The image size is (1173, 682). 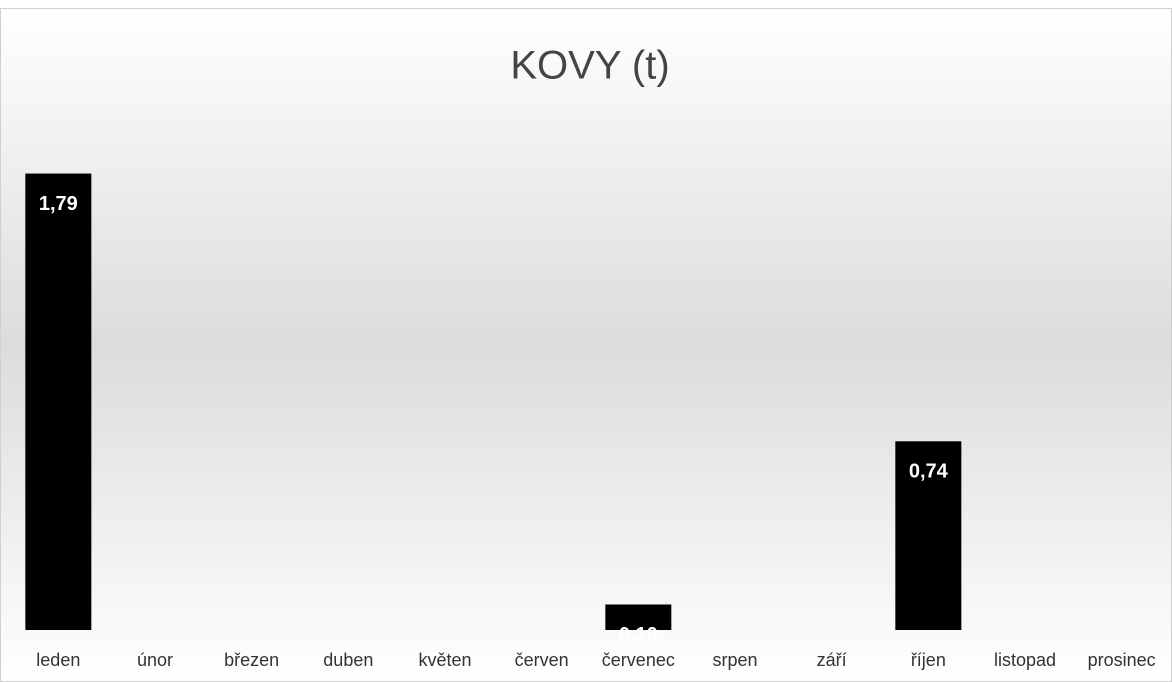 What do you see at coordinates (1122, 660) in the screenshot?
I see `x-tick-label: prosinec` at bounding box center [1122, 660].